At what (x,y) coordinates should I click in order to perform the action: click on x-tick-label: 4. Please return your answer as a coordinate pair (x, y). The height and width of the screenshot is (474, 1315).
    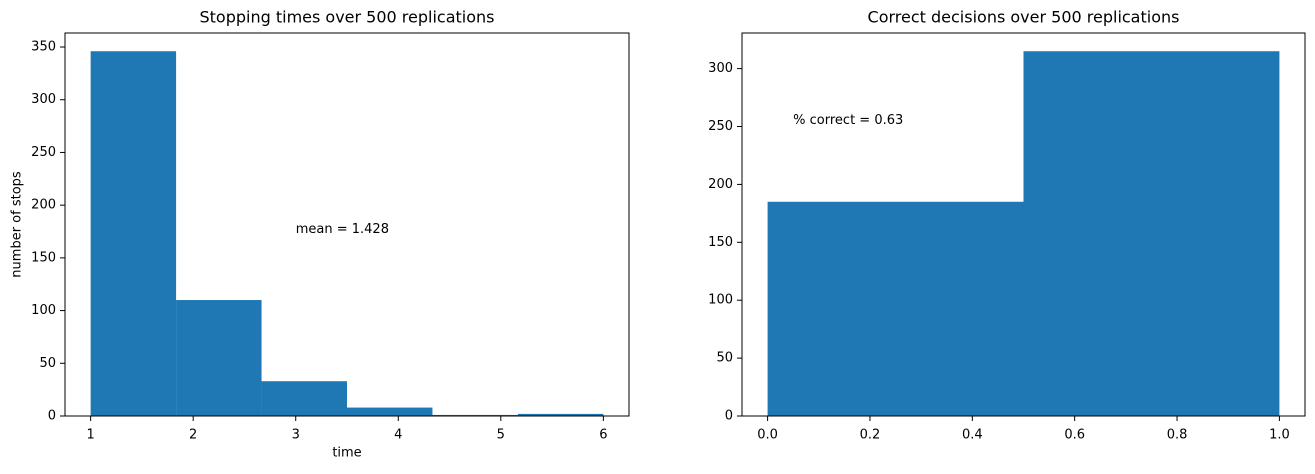
    Looking at the image, I should click on (398, 435).